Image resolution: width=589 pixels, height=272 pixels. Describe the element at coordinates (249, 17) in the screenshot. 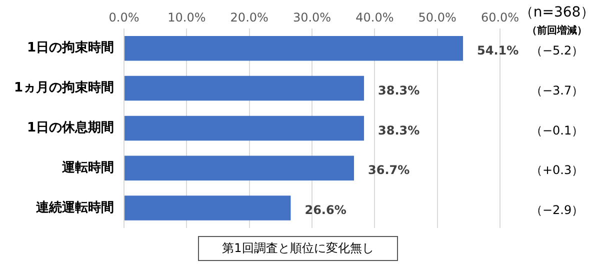

I see `x-tick-label: 20.0%` at that location.